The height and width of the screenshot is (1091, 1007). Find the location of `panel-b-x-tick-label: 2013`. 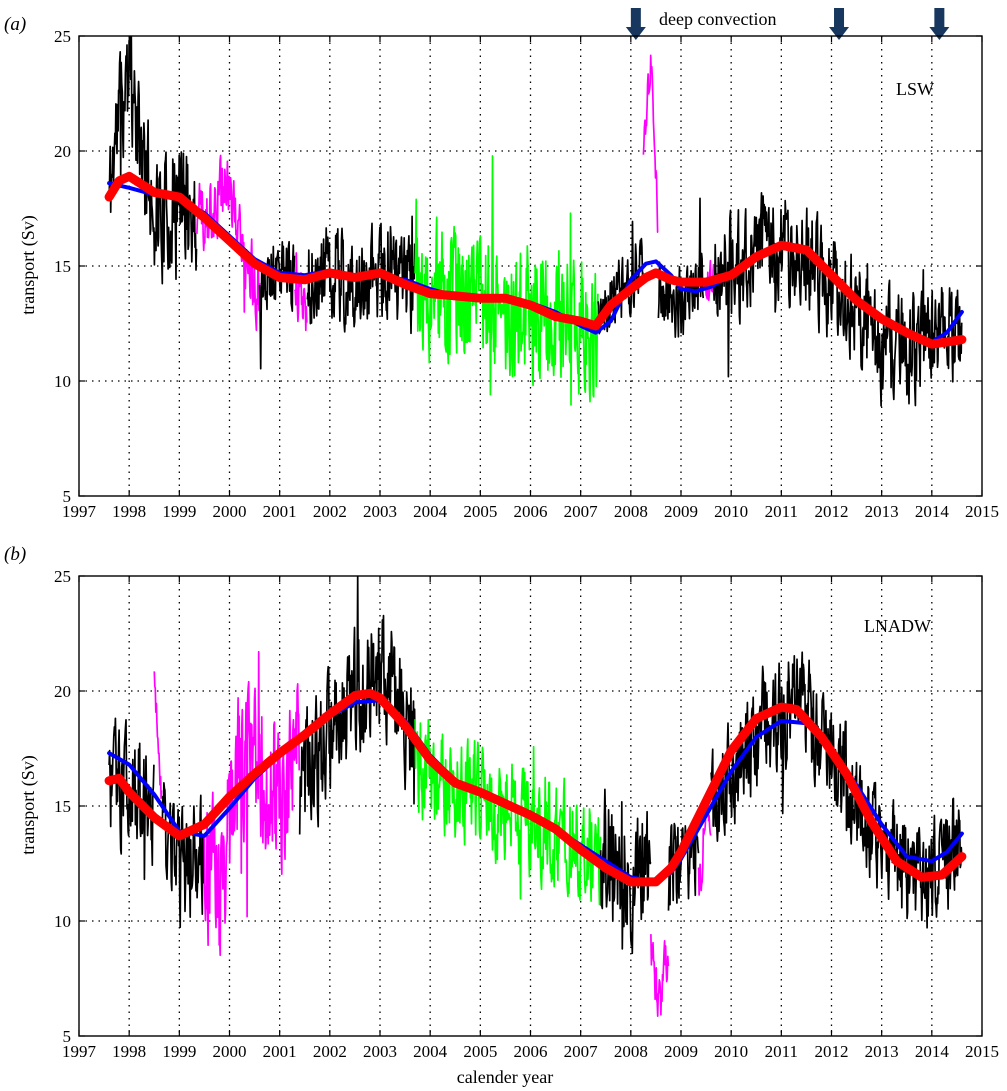

panel-b-x-tick-label: 2013 is located at coordinates (882, 1051).